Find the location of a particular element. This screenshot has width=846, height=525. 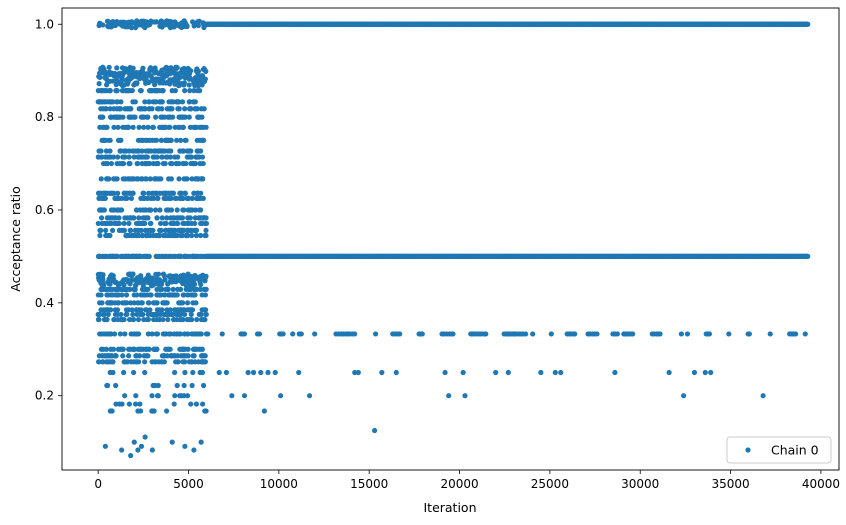

x-tick-label: 0 is located at coordinates (98, 484).